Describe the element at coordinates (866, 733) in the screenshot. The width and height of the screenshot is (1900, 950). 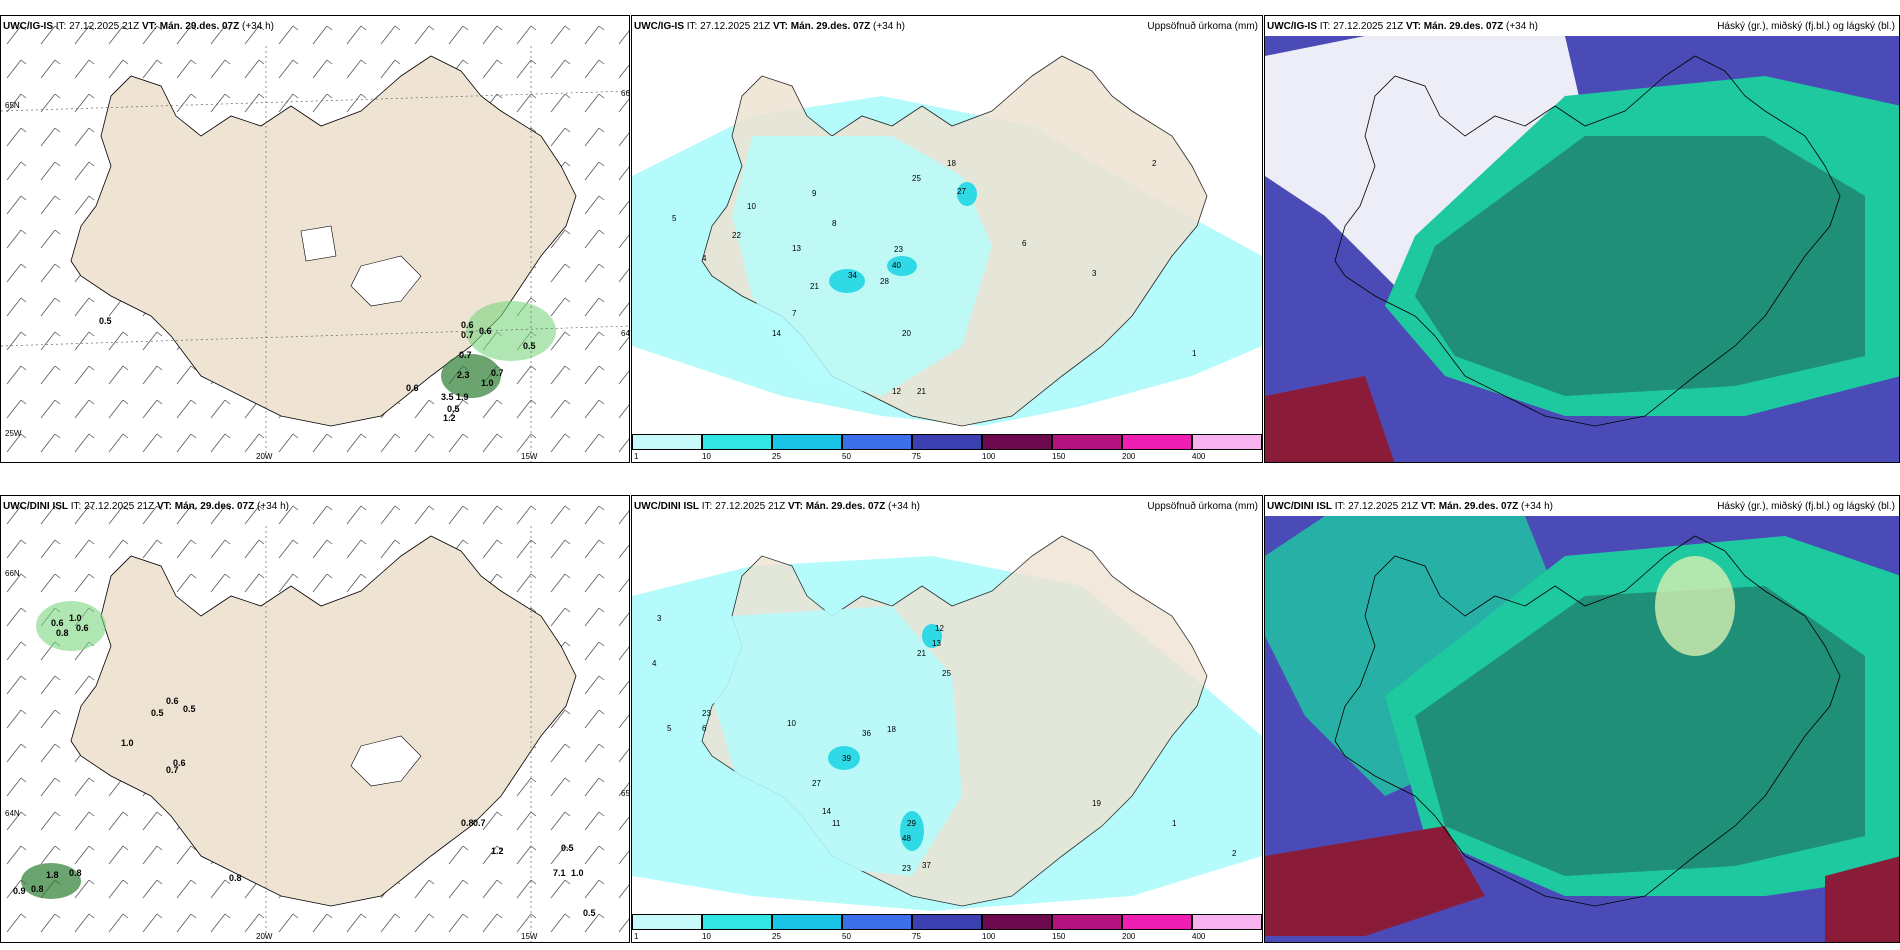
I see `map-label: 36` at that location.